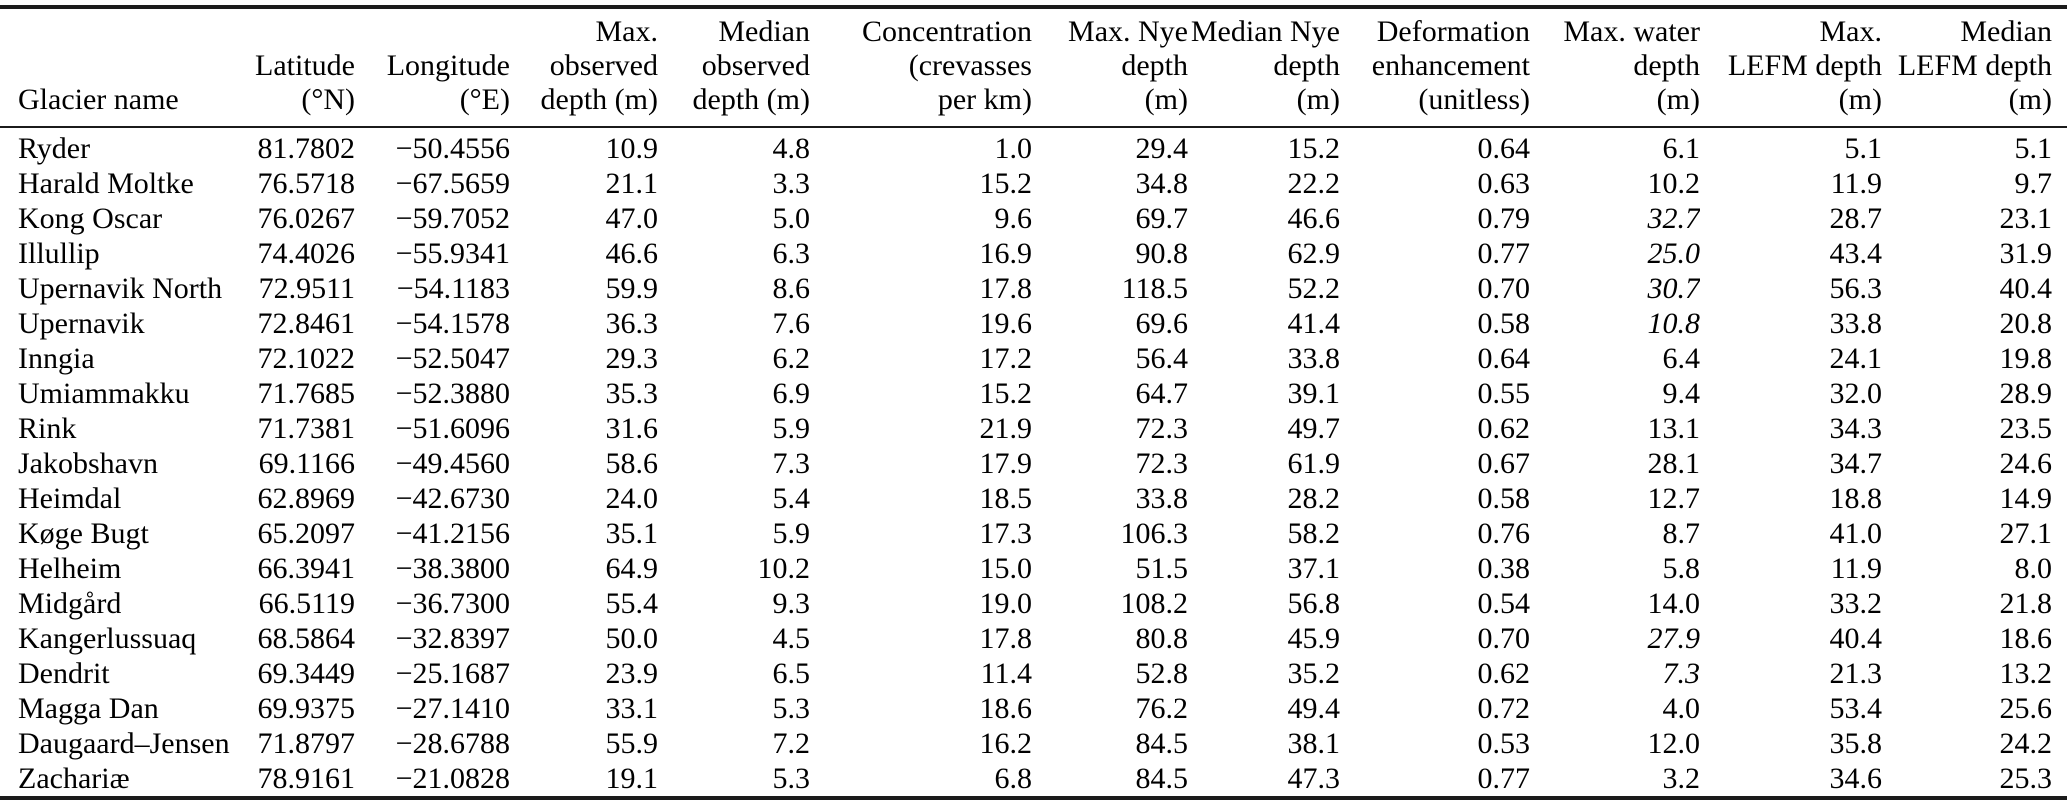 This screenshot has width=2067, height=801. I want to click on cell-max_nye: 69.6, so click(1162, 323).